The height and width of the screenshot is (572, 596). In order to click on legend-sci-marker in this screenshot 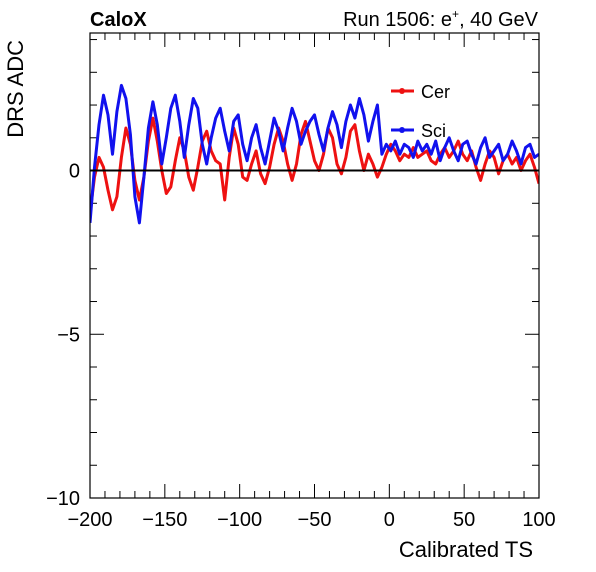, I will do `click(402, 130)`.